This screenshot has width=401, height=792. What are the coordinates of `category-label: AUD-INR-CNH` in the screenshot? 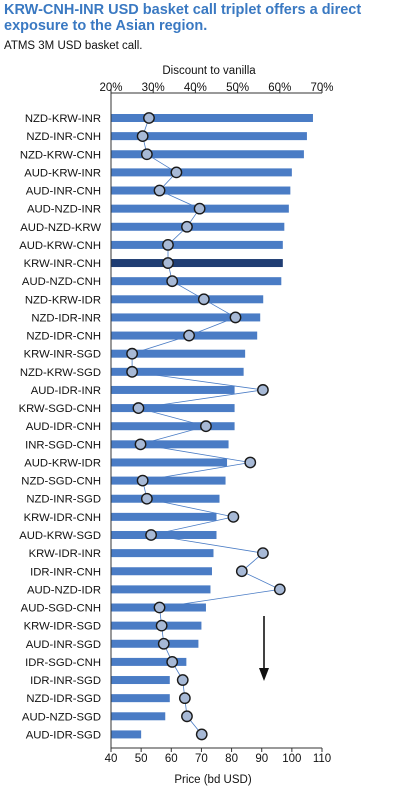 It's located at (63, 192).